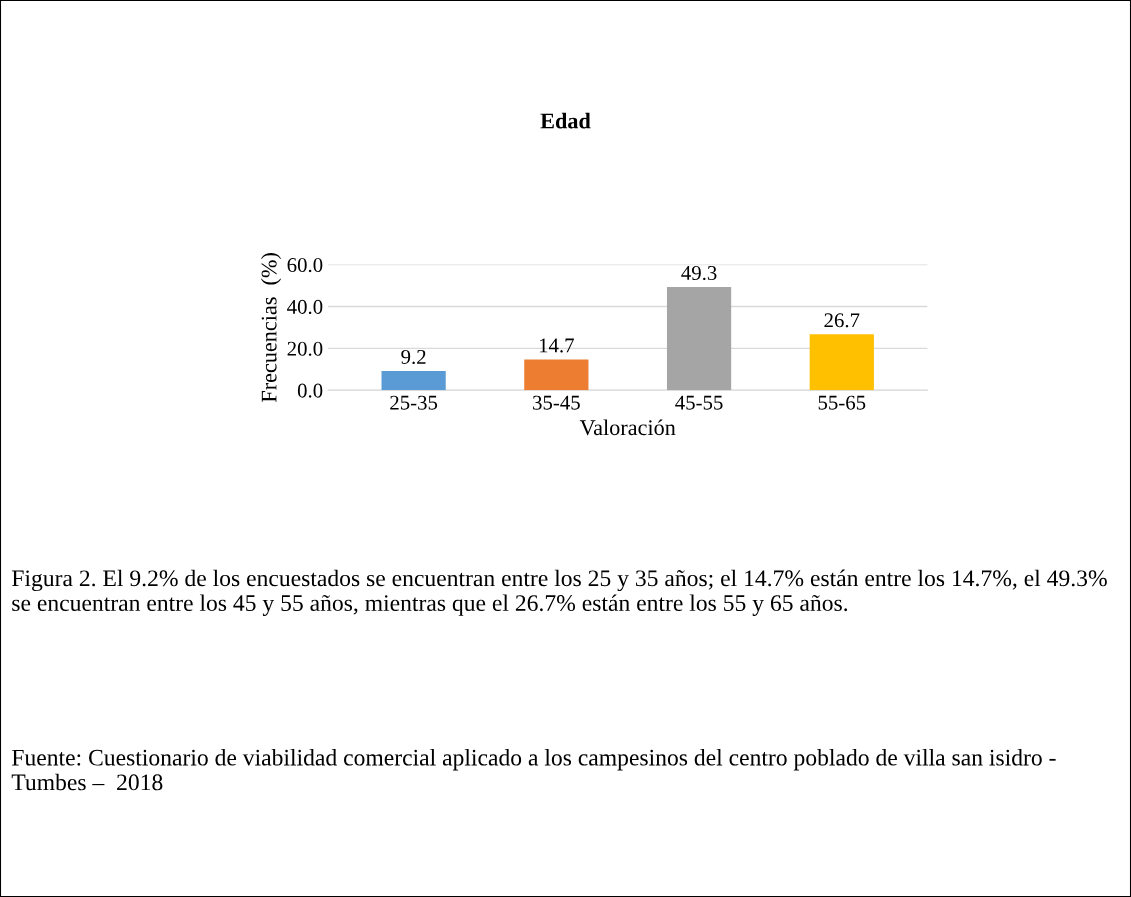 The height and width of the screenshot is (897, 1131). Describe the element at coordinates (556, 402) in the screenshot. I see `x-tick-label: 35-45` at that location.